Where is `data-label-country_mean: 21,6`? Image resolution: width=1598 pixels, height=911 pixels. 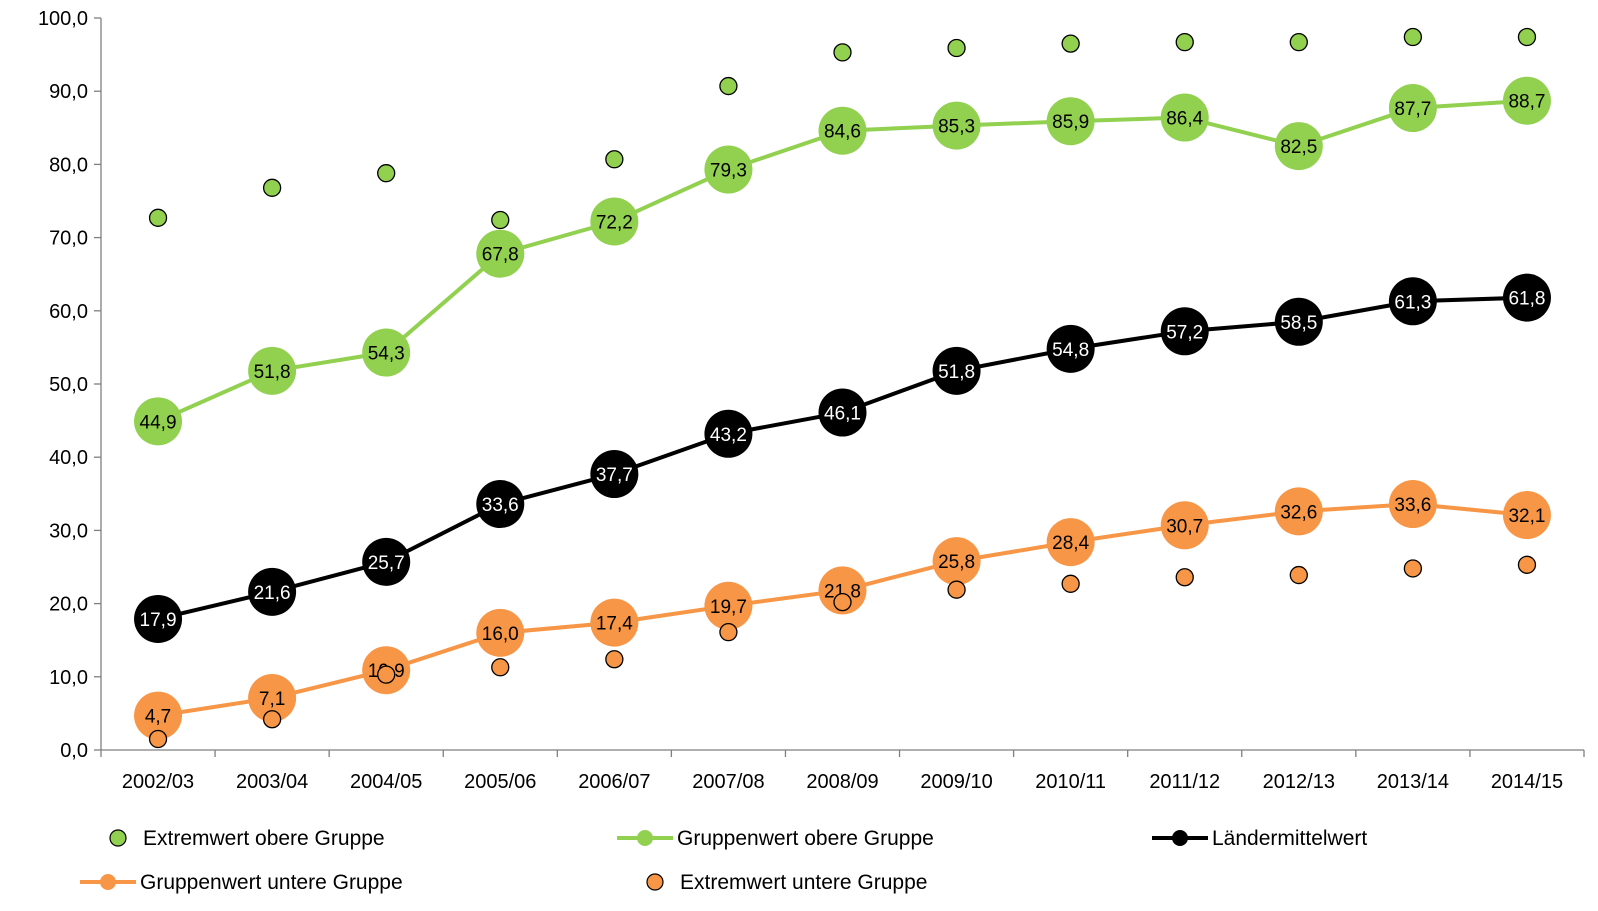 data-label-country_mean: 21,6 is located at coordinates (272, 593).